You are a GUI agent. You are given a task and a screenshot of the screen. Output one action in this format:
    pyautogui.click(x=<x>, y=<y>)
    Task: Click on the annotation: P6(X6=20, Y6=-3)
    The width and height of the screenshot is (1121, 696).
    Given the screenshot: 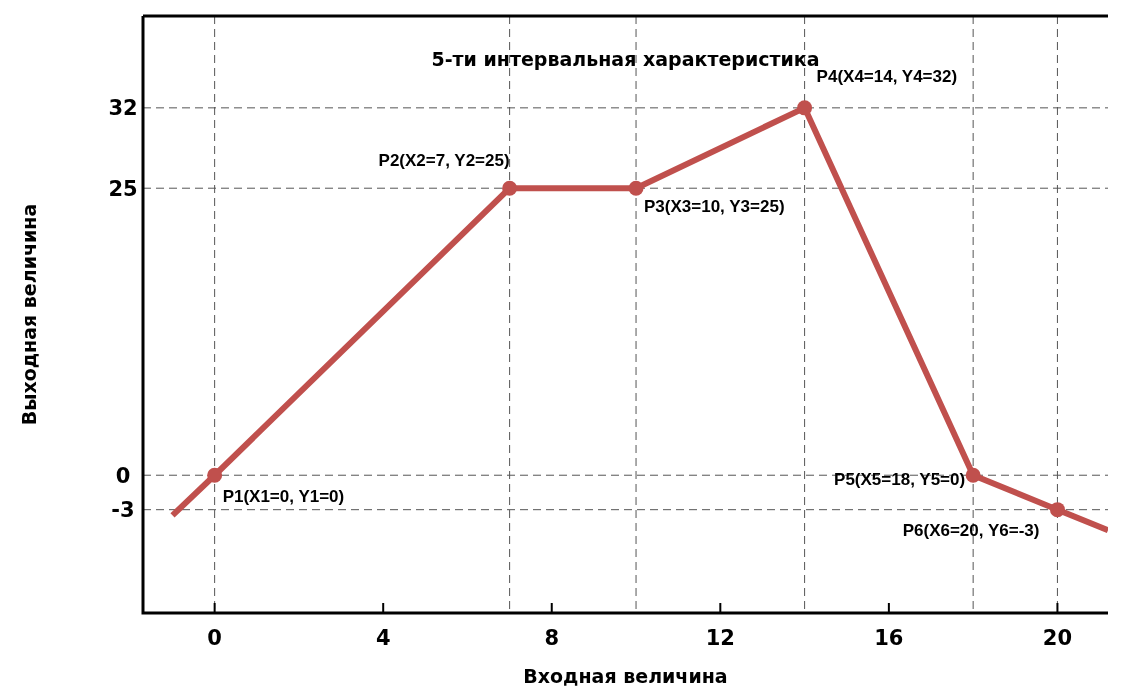 What is the action you would take?
    pyautogui.click(x=971, y=530)
    